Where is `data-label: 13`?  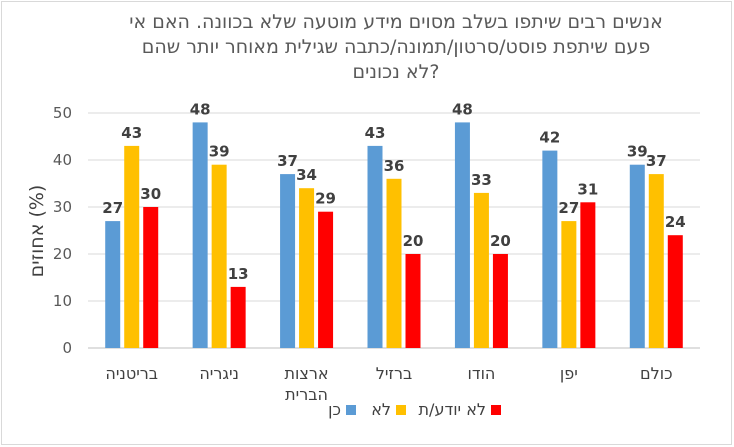 data-label: 13 is located at coordinates (238, 274).